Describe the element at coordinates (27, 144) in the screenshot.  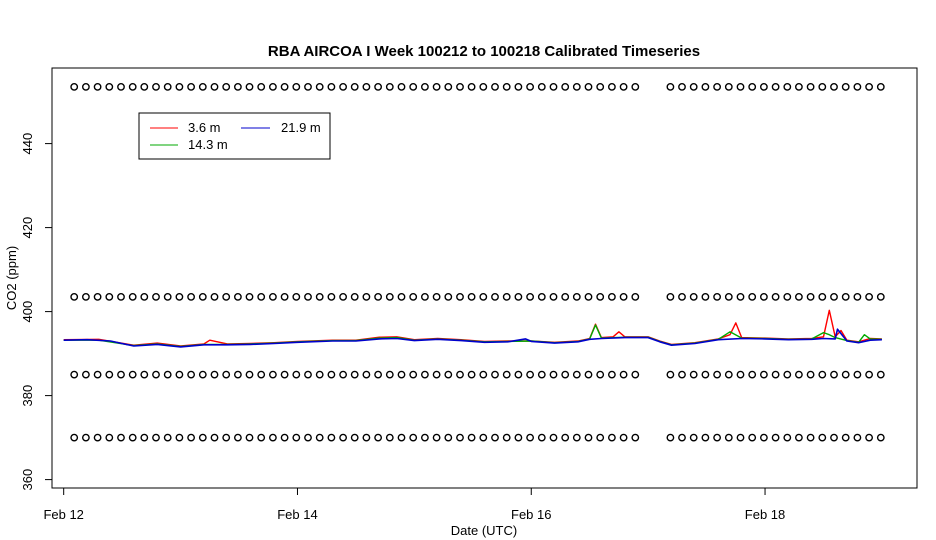
I see `y-tick-label: 440` at that location.